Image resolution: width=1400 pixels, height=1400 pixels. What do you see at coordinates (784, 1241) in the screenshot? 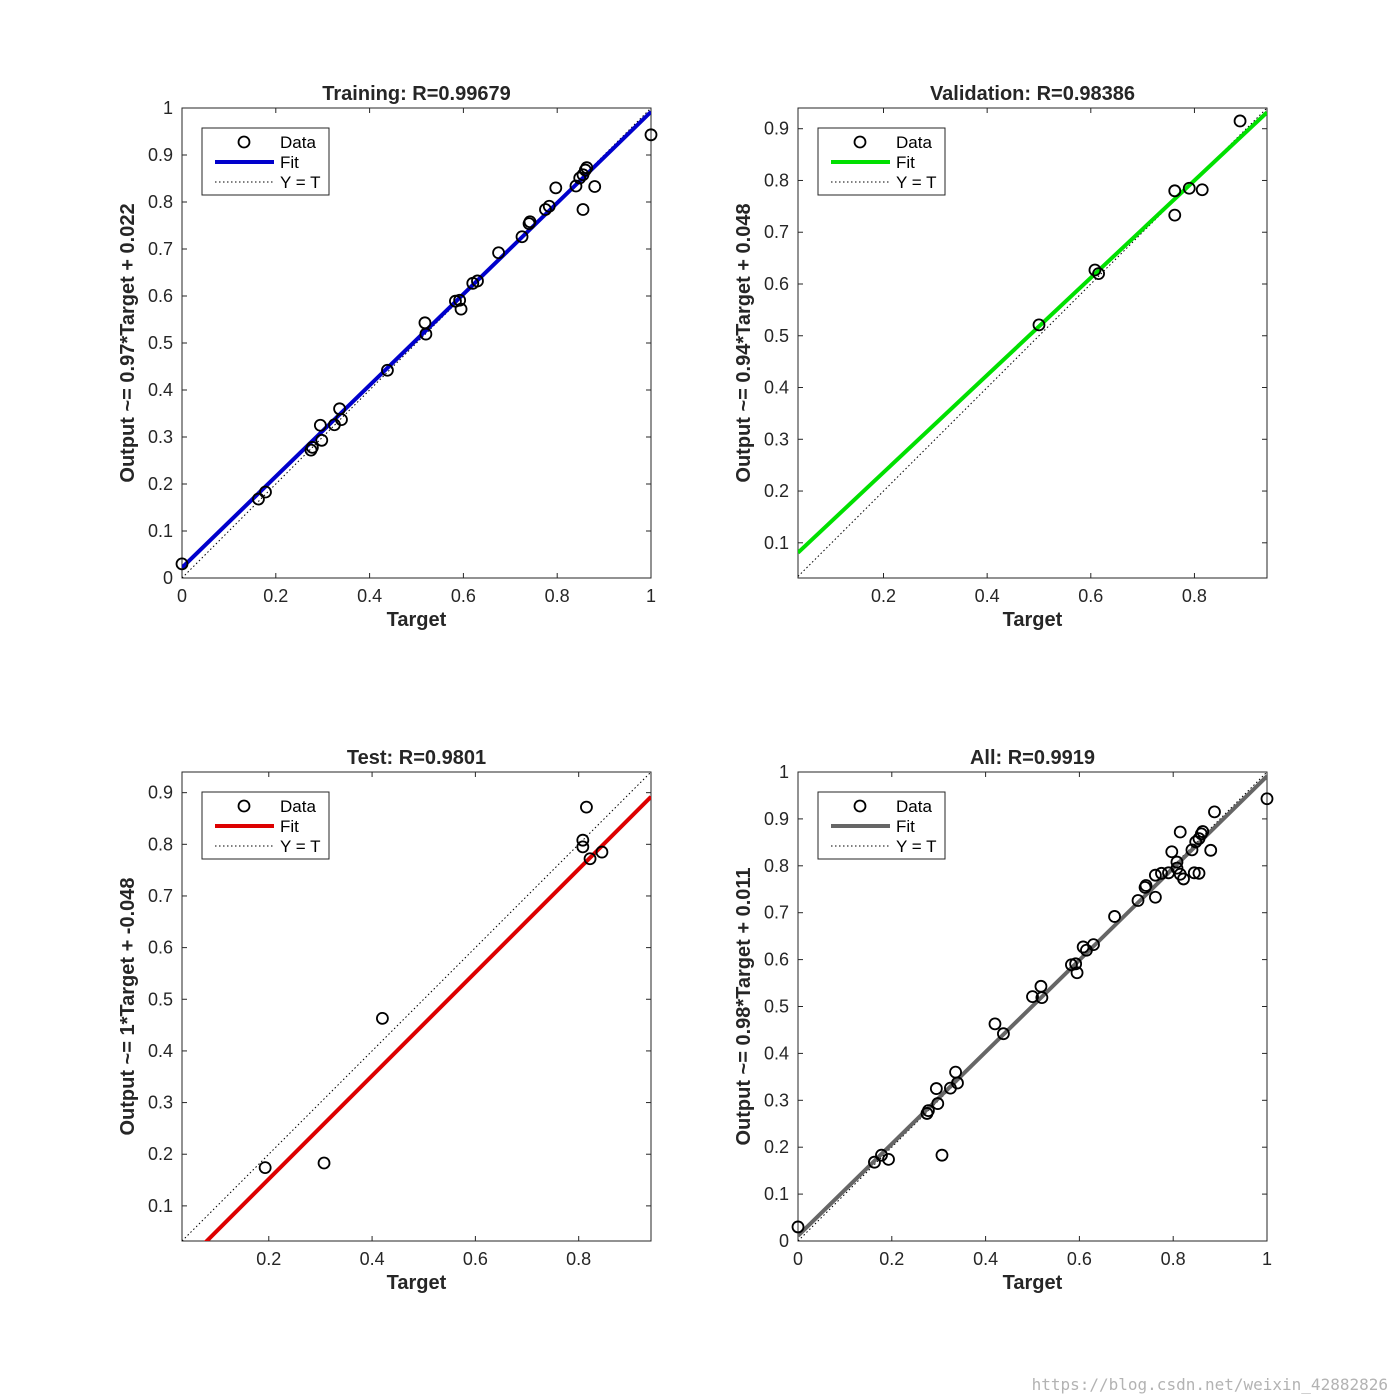
I see `y-tick-label: 0` at bounding box center [784, 1241].